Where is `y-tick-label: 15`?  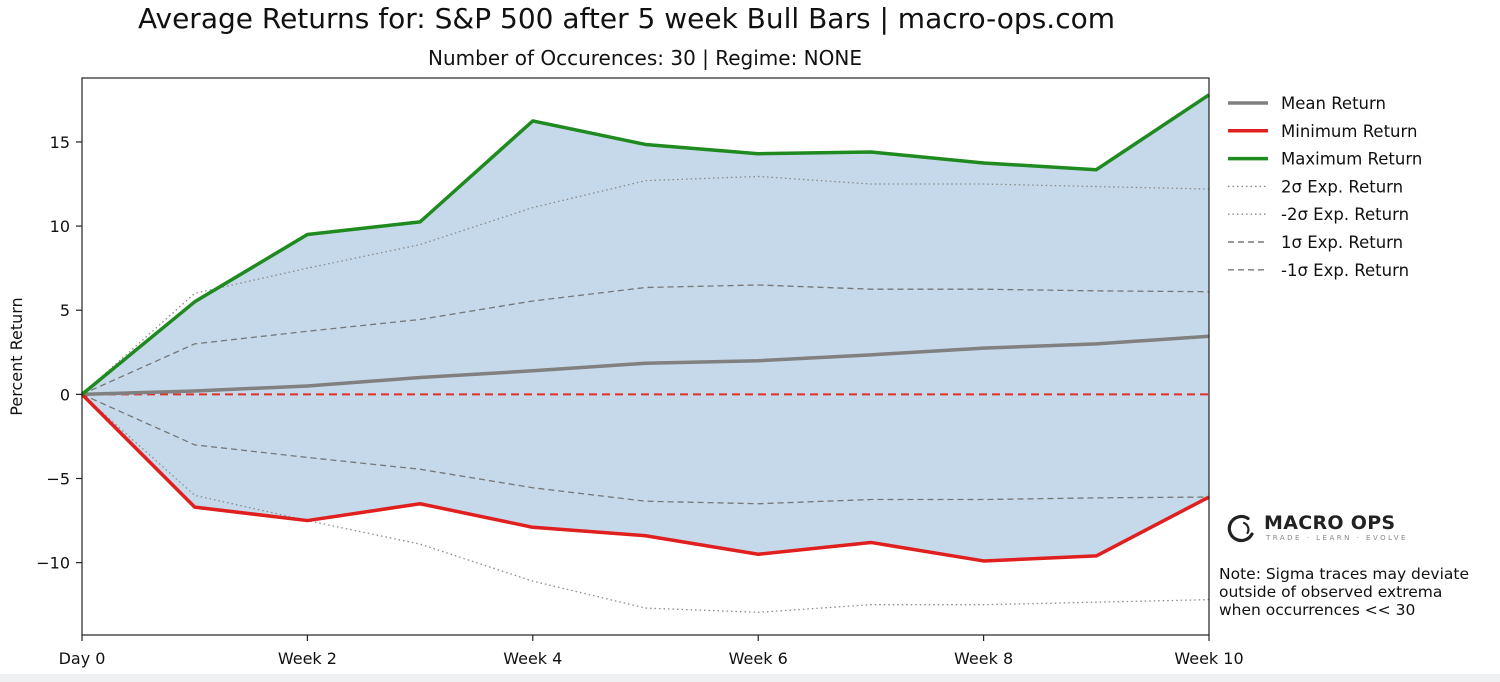
y-tick-label: 15 is located at coordinates (60, 142).